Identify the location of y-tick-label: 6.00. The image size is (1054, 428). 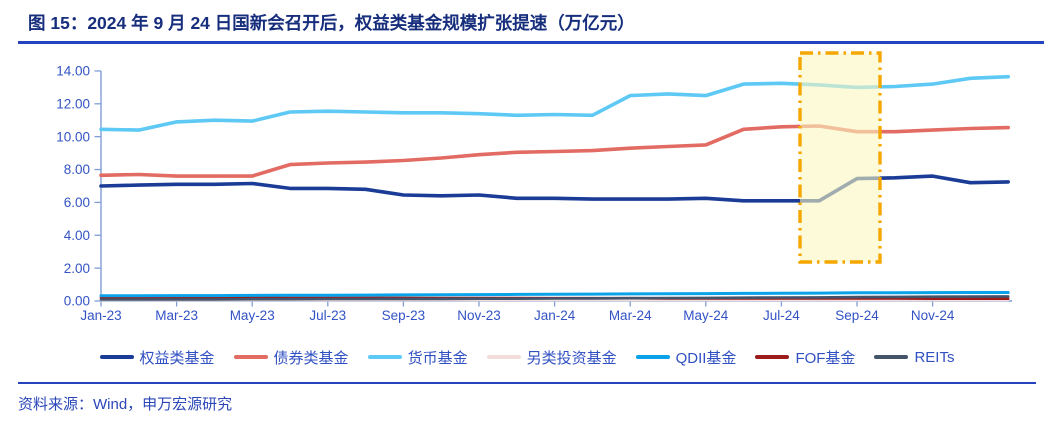
(77, 202).